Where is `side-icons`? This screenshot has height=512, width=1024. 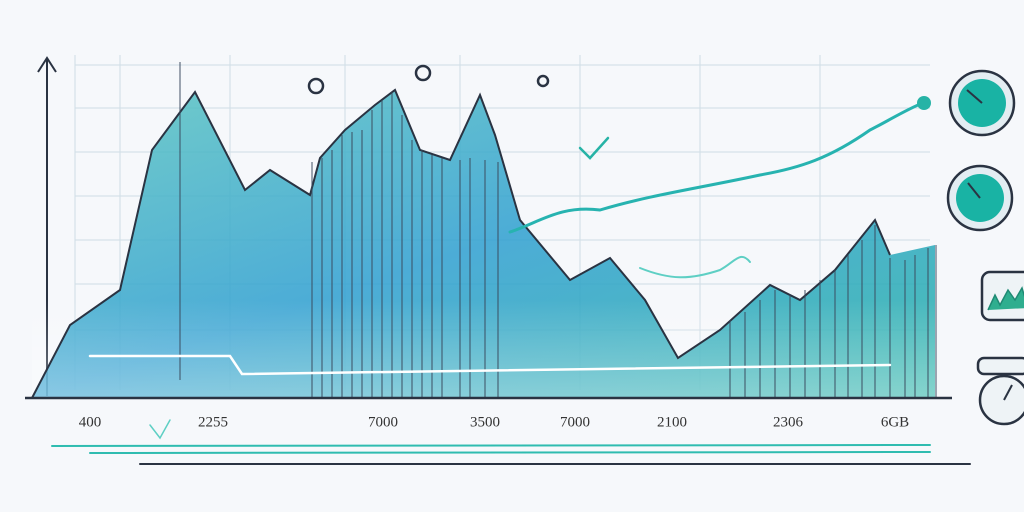
side-icons is located at coordinates (985, 247).